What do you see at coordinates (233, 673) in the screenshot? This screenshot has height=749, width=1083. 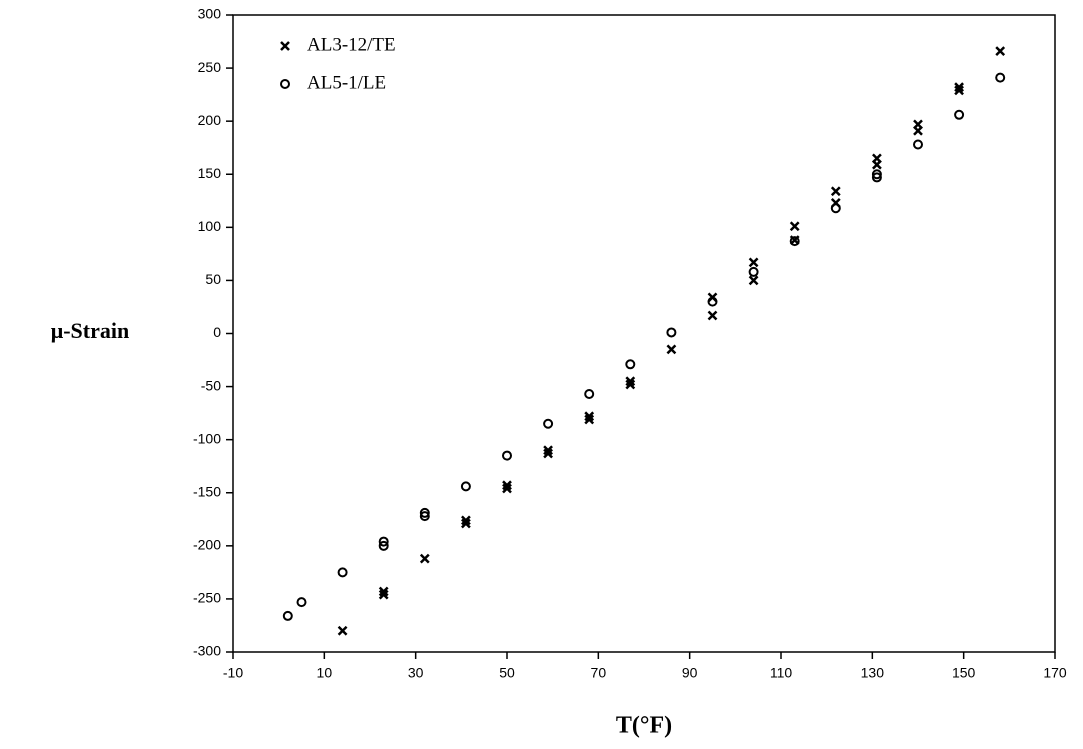 I see `x-tick-label: -10` at bounding box center [233, 673].